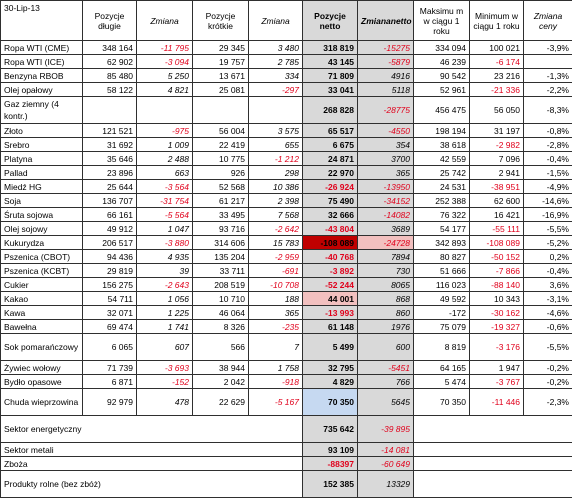  Describe the element at coordinates (165, 131) in the screenshot. I see `change-long-cell: -975` at that location.